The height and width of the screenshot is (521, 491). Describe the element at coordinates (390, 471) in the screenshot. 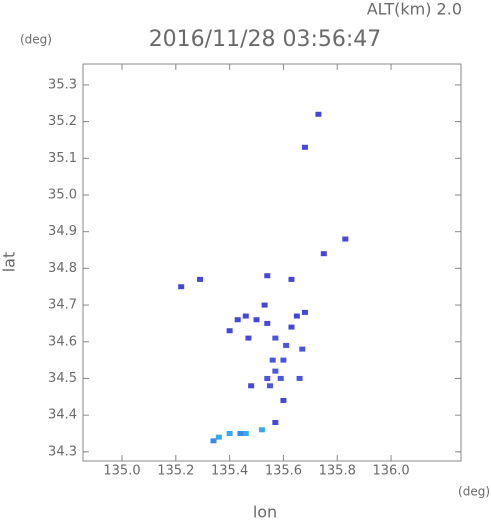

I see `x-tick-label: 136.0` at that location.